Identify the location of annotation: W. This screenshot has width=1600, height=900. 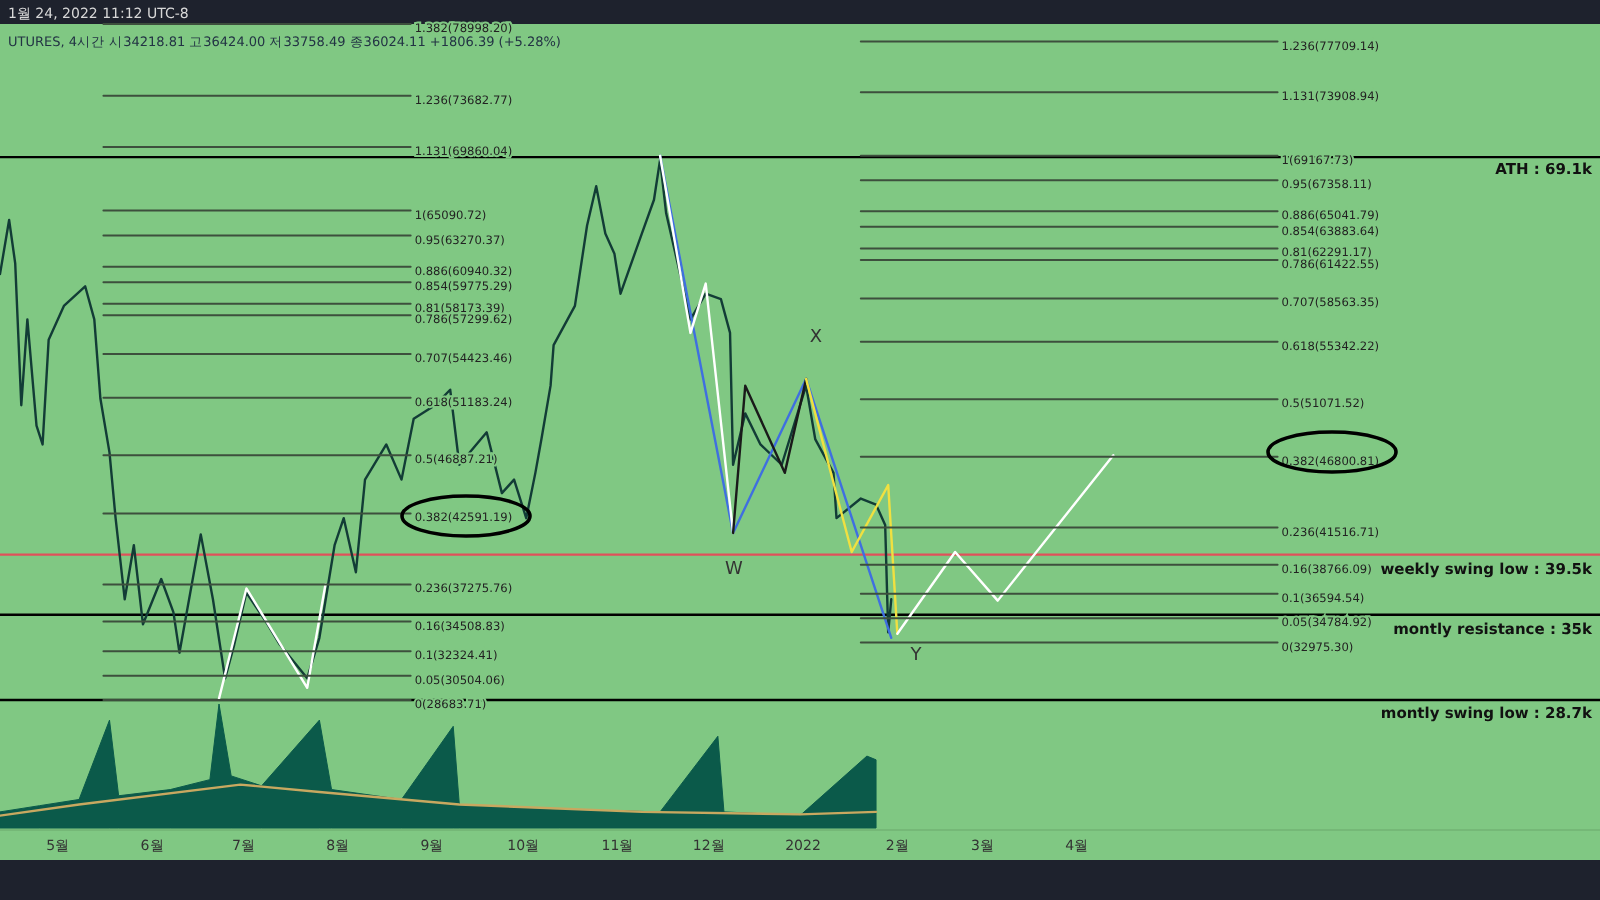
(734, 570).